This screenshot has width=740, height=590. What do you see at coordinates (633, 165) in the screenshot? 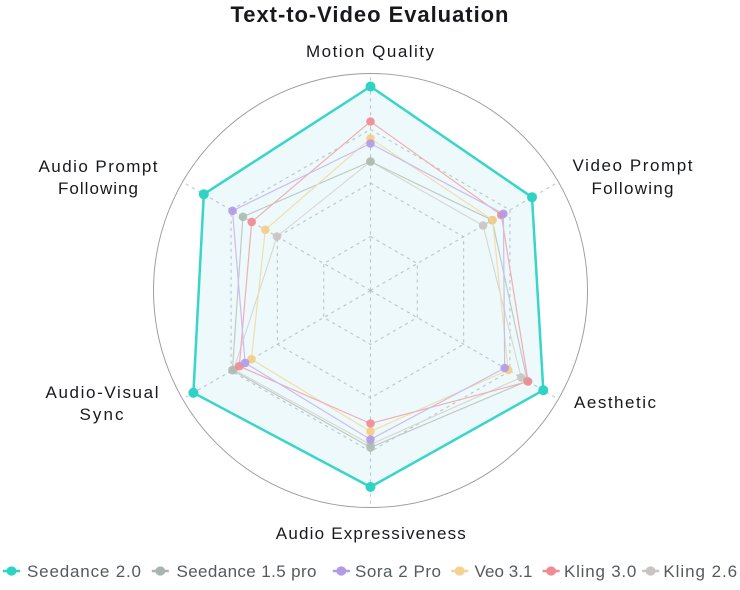
I see `svg-text: Video Prompt` at bounding box center [633, 165].